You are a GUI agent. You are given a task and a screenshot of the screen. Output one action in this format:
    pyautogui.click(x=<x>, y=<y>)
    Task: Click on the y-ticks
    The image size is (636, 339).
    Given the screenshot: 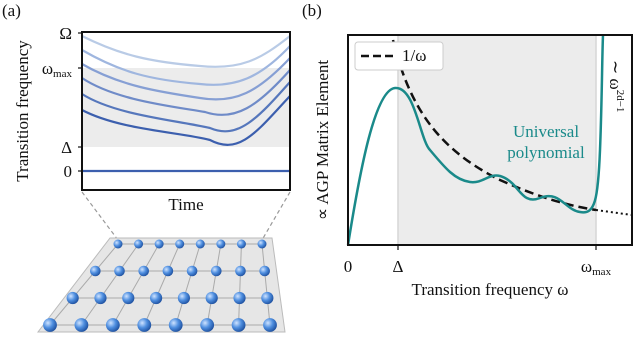 What is the action you would take?
    pyautogui.click(x=80, y=102)
    